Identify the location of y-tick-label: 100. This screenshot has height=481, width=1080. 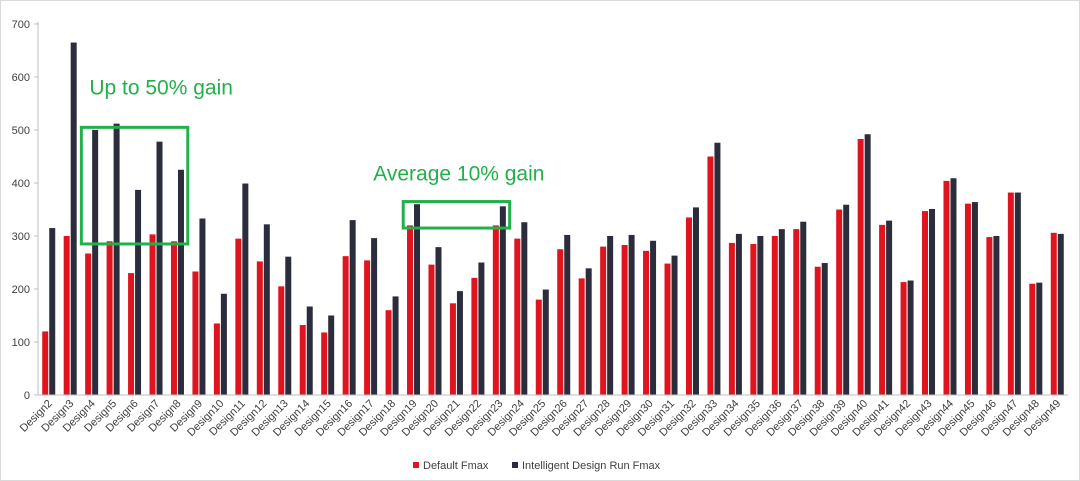
(21, 343).